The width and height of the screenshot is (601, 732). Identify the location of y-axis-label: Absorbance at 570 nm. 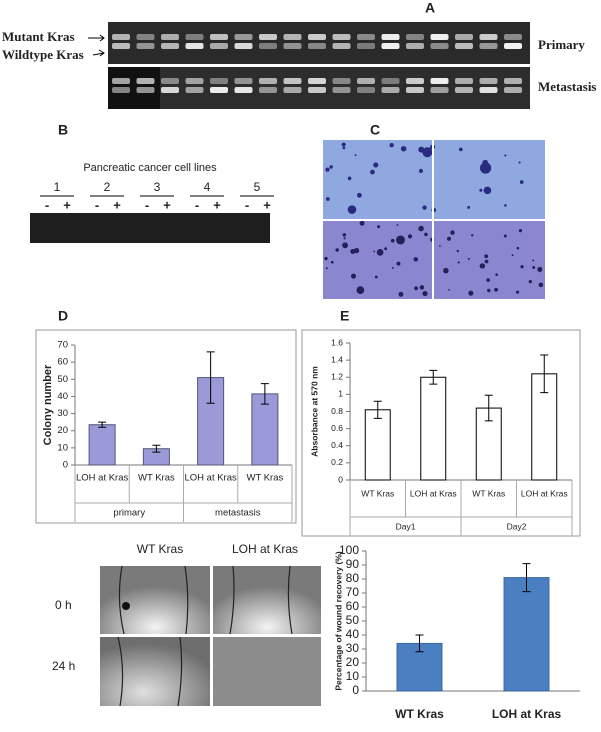
(314, 411).